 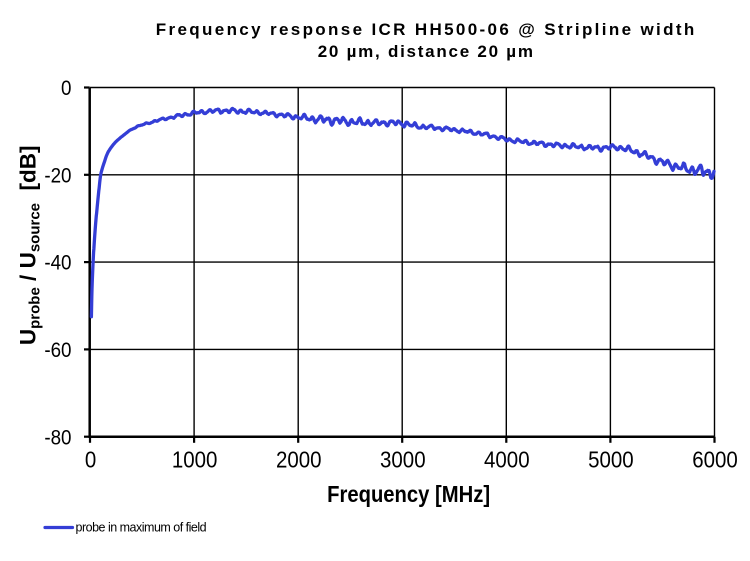 I want to click on svg-text: Frequency [MHz], so click(x=408, y=494).